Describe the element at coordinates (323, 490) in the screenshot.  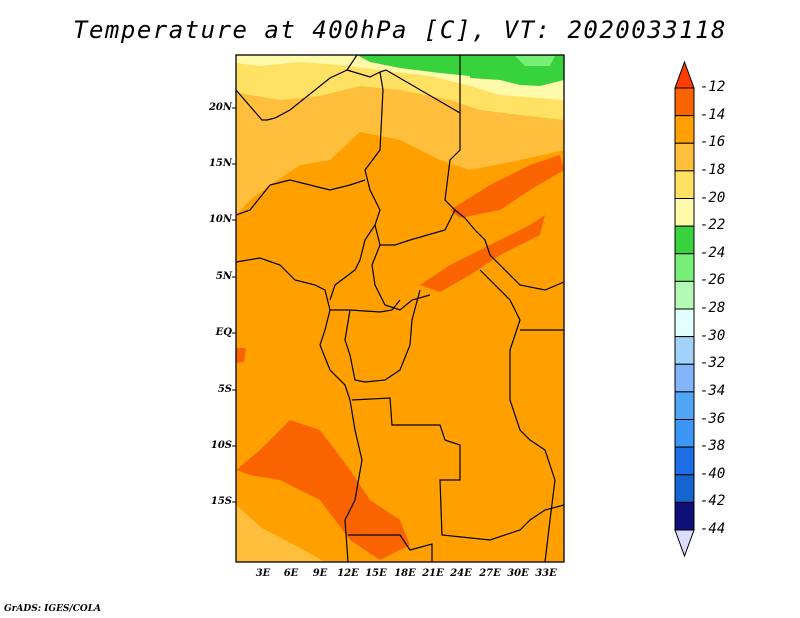
I see `contour-12-14-sw` at that location.